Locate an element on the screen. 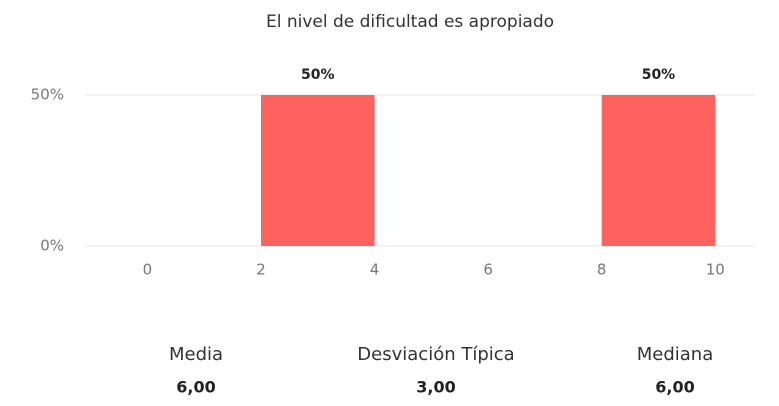 The height and width of the screenshot is (406, 779). y-tick-label: 50% is located at coordinates (47, 95).